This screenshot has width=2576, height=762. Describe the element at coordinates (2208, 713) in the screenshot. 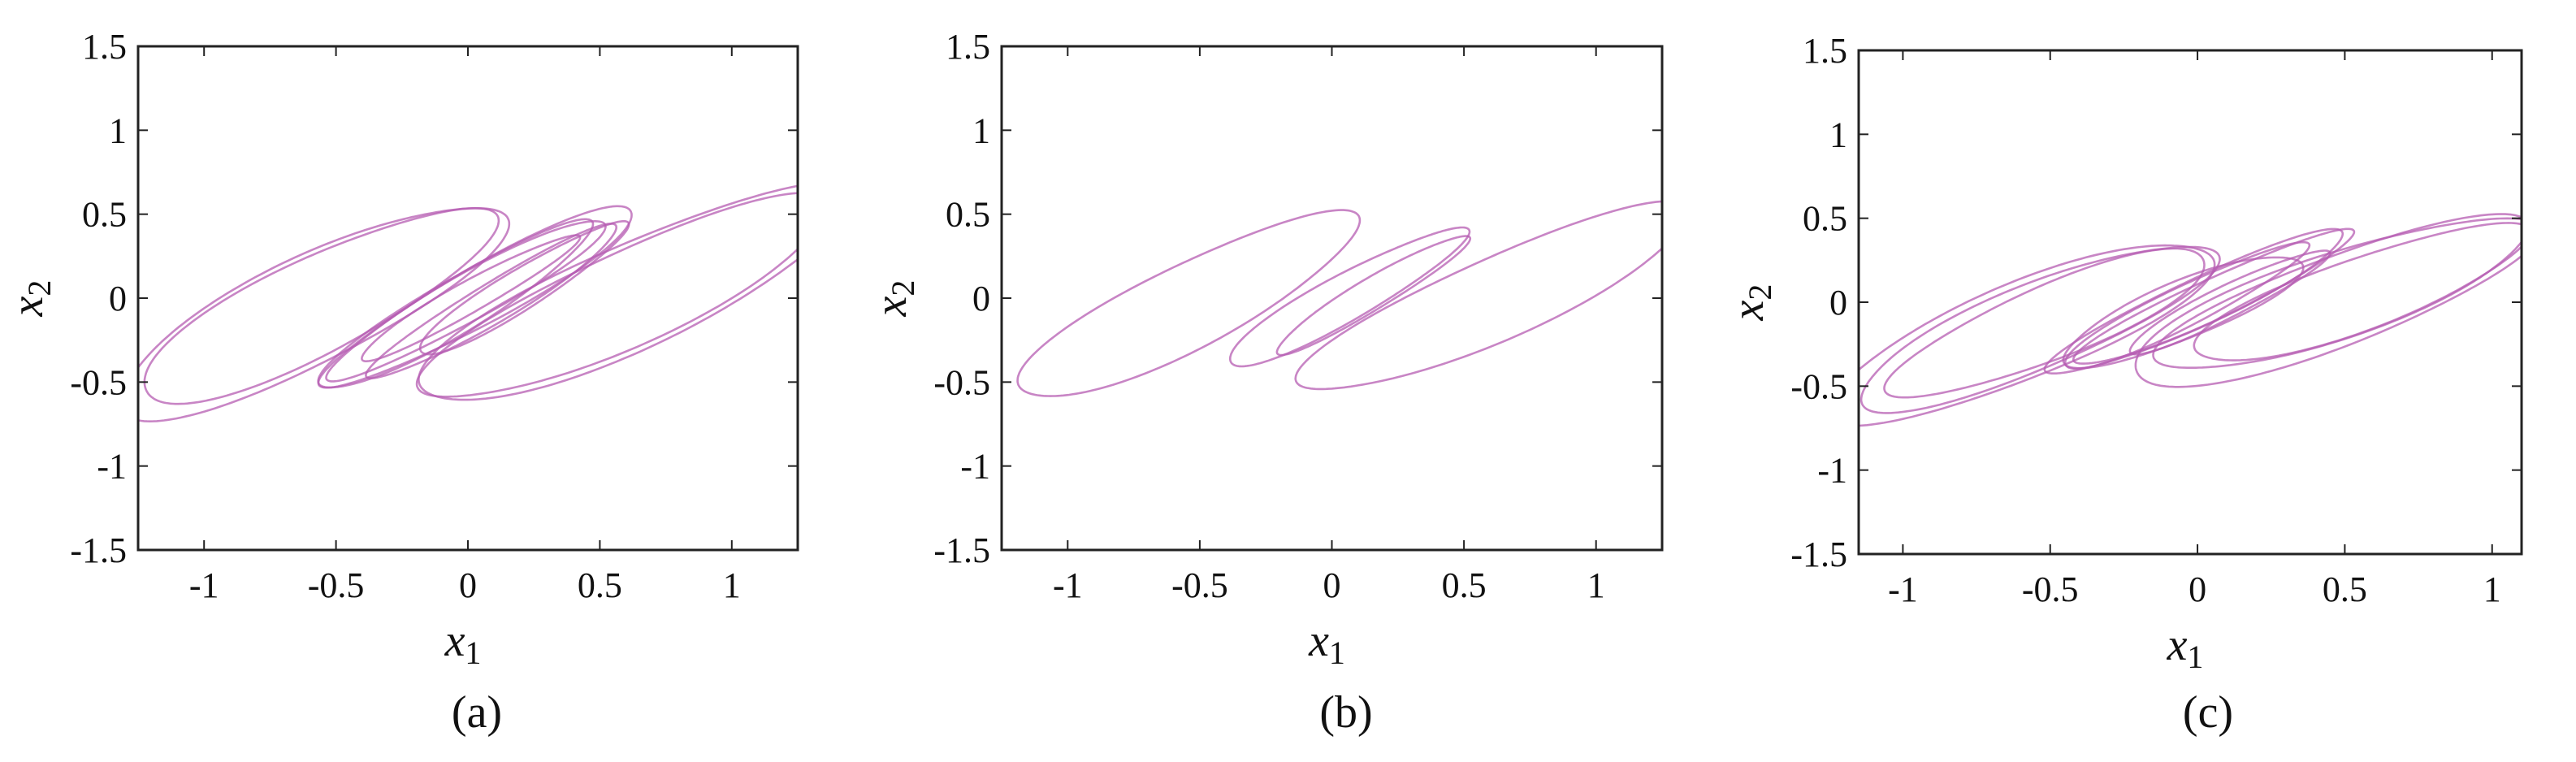

I see `caption-c: (c)` at that location.